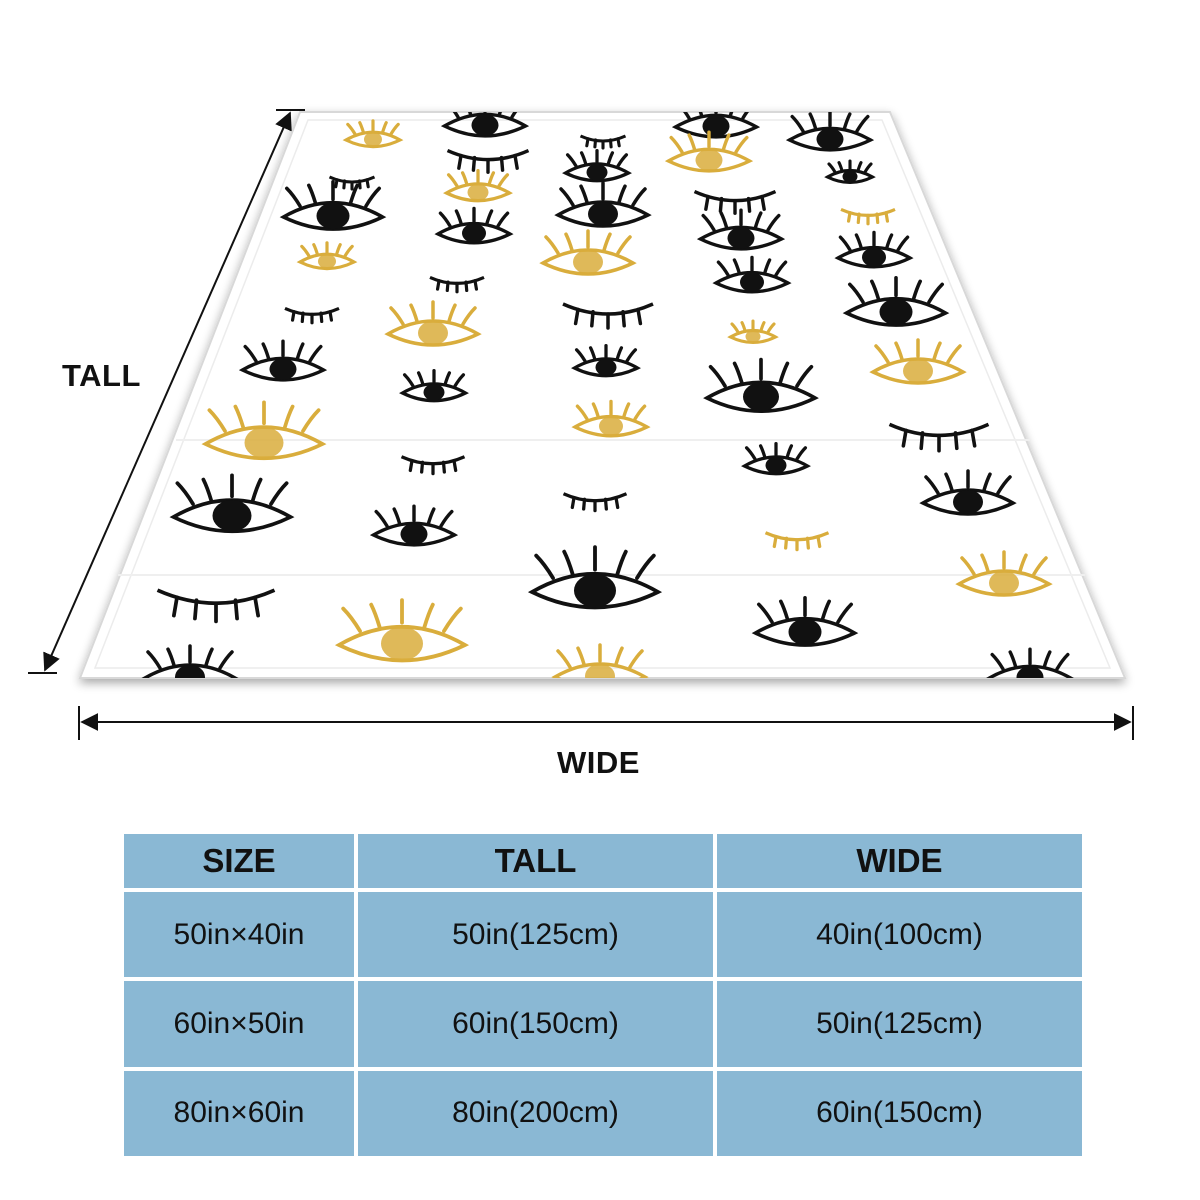  Describe the element at coordinates (239, 935) in the screenshot. I see `size-cell: 50in×40in` at that location.